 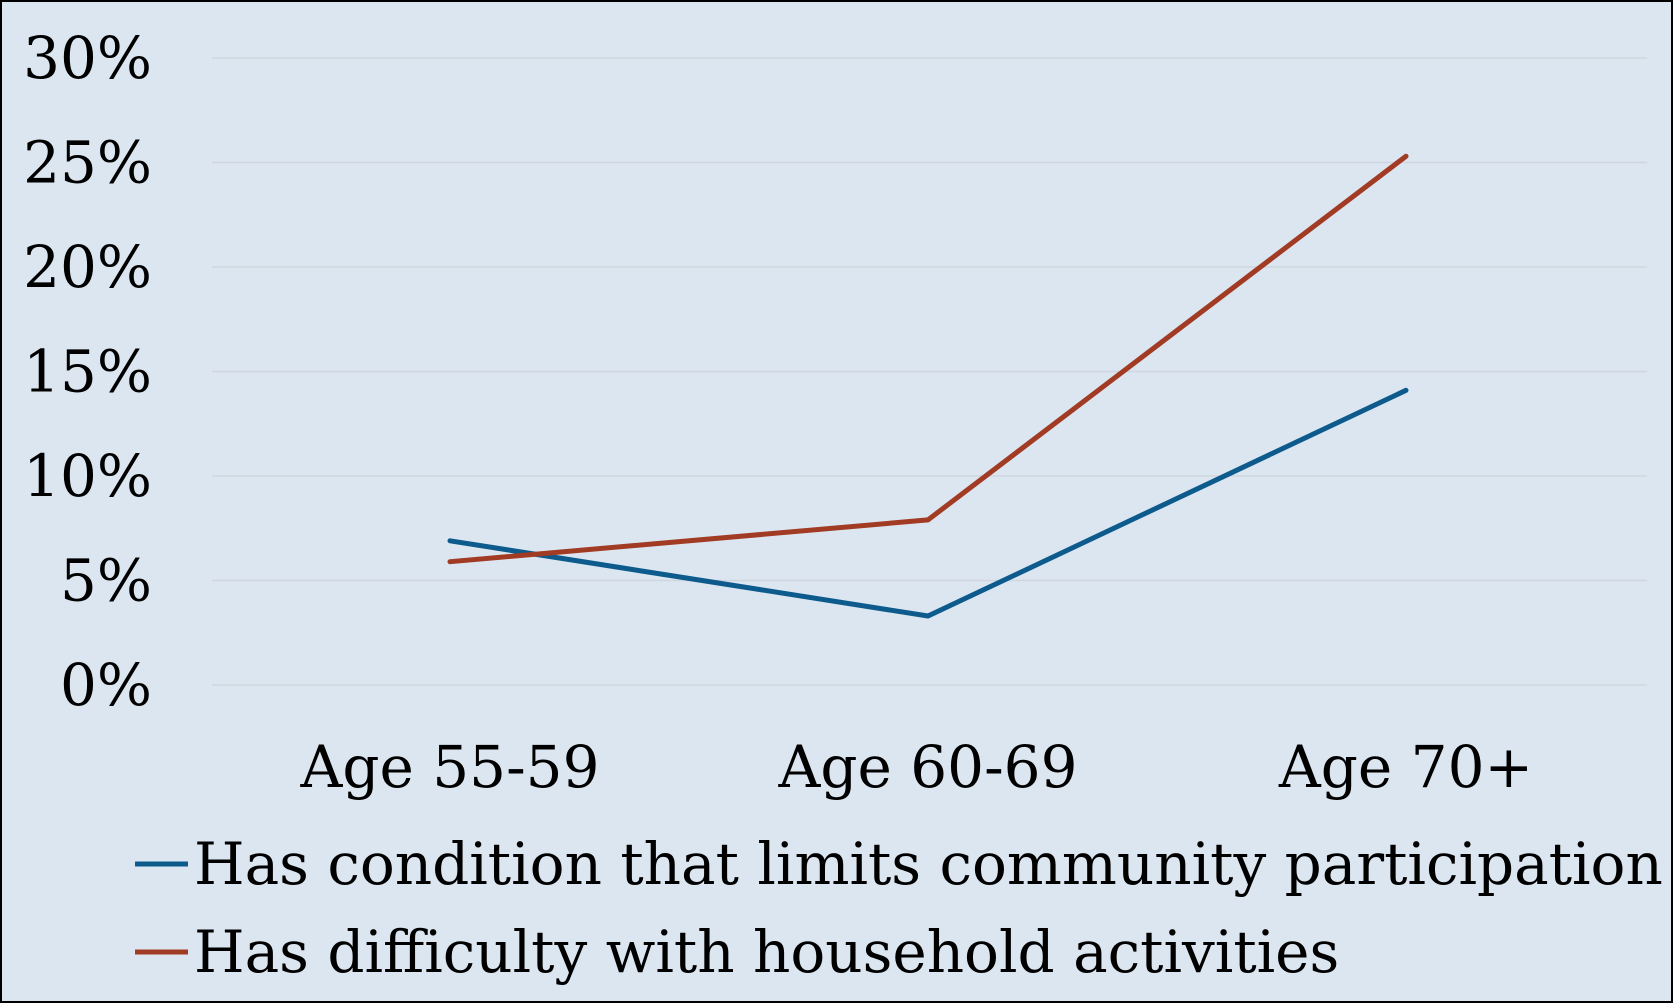 I want to click on y-axis-ticks: 0% 5% 10% 15% 20% 25% 30%, so click(x=87, y=371).